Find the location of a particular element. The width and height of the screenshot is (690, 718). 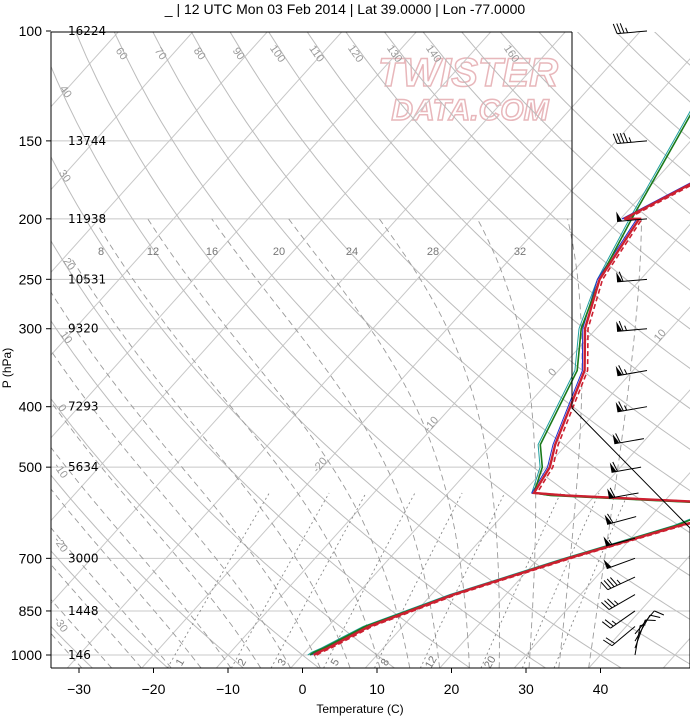

isotherm-label: -20 is located at coordinates (320, 465).